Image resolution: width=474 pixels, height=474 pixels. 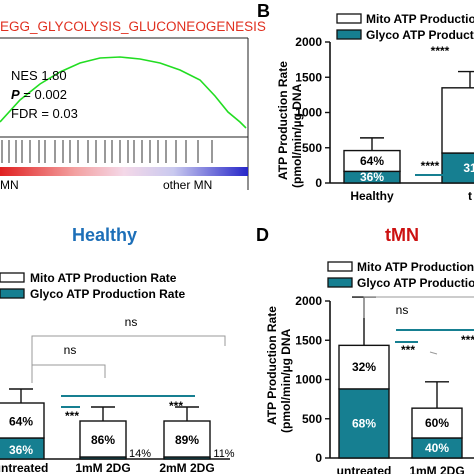 I want to click on gsea-left-label: MN, so click(x=9, y=185).